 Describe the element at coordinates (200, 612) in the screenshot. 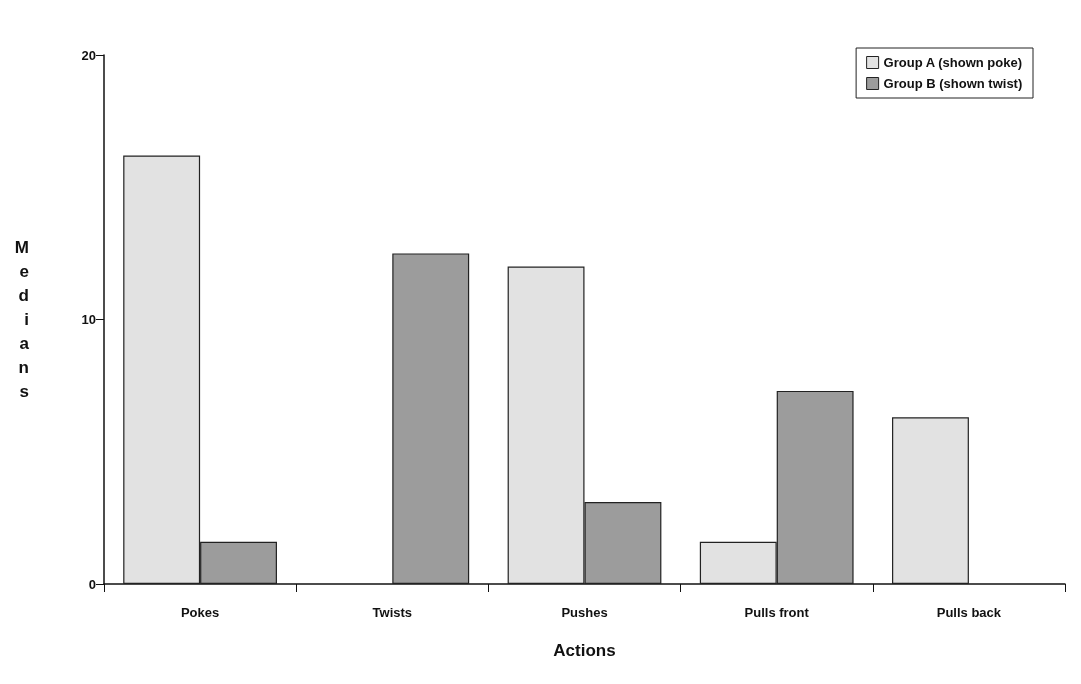

I see `x-tick-label: Pokes` at that location.